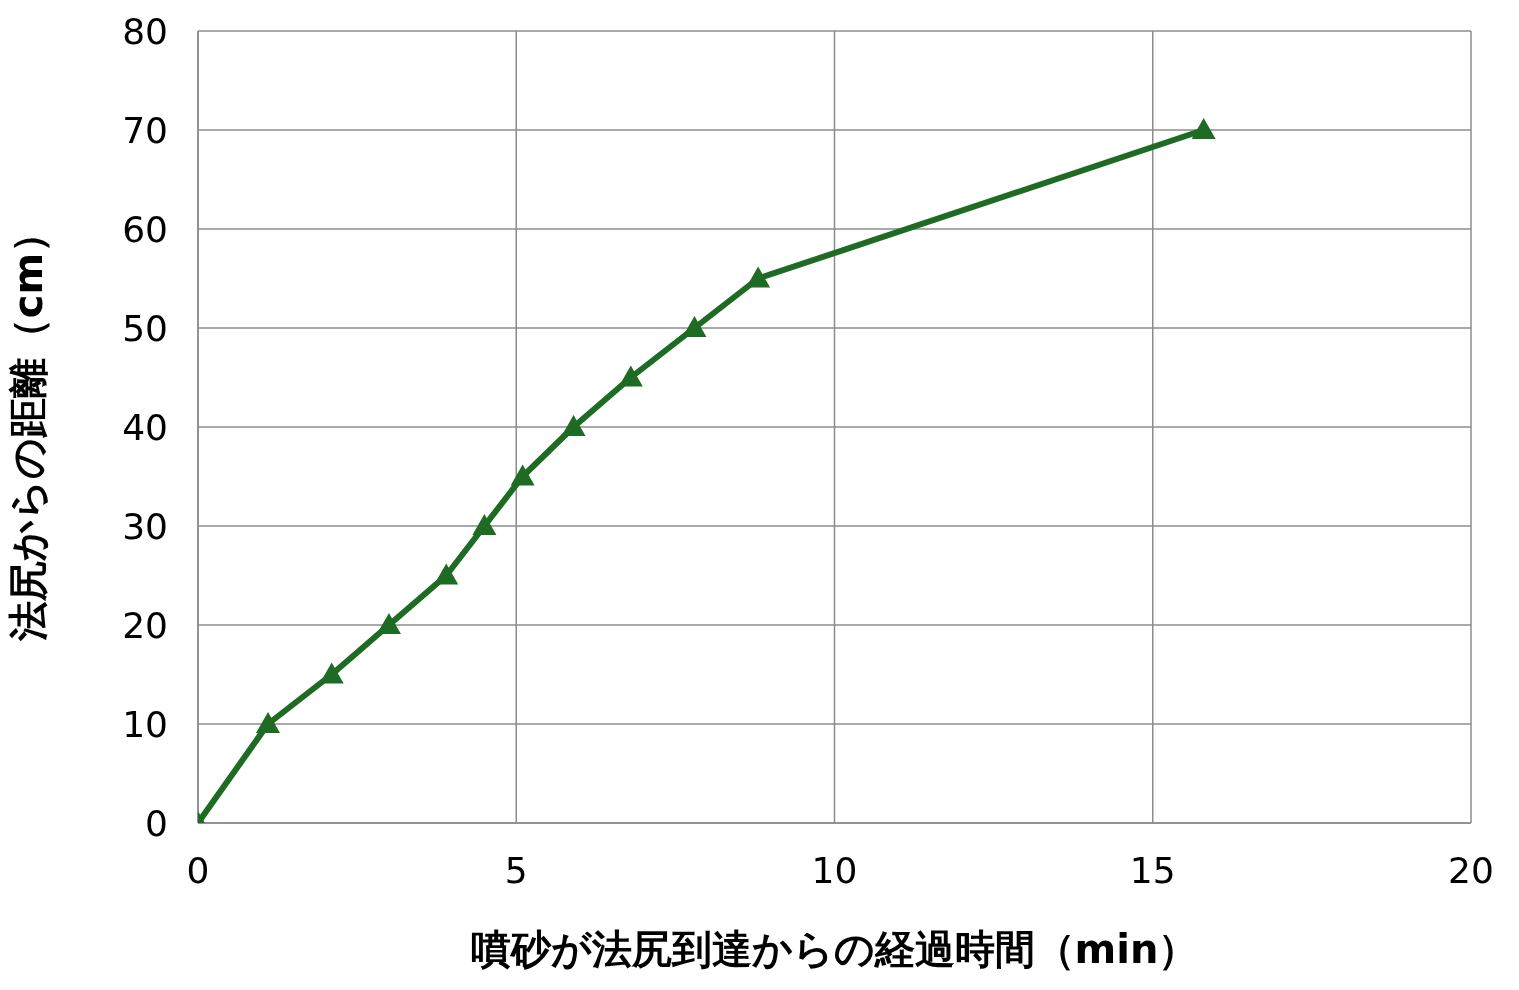 The width and height of the screenshot is (1519, 990). Describe the element at coordinates (145, 625) in the screenshot. I see `y-tick-label: 20` at that location.